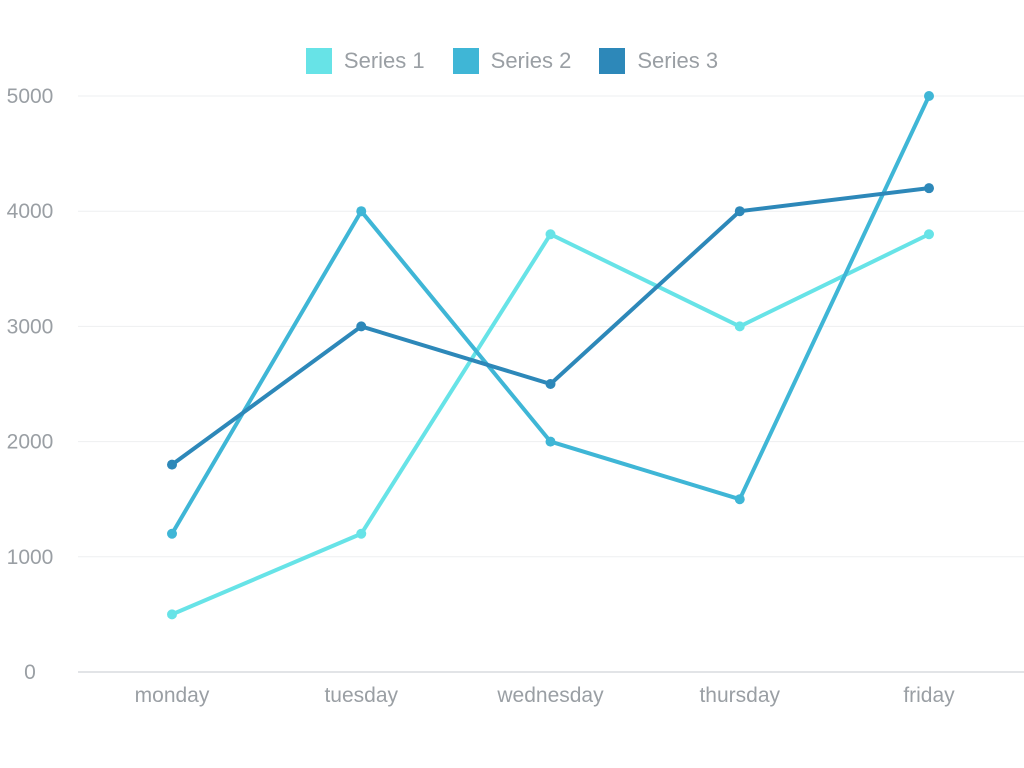 The height and width of the screenshot is (768, 1024). Describe the element at coordinates (30, 326) in the screenshot. I see `y-tick-label-3000: 3000` at that location.